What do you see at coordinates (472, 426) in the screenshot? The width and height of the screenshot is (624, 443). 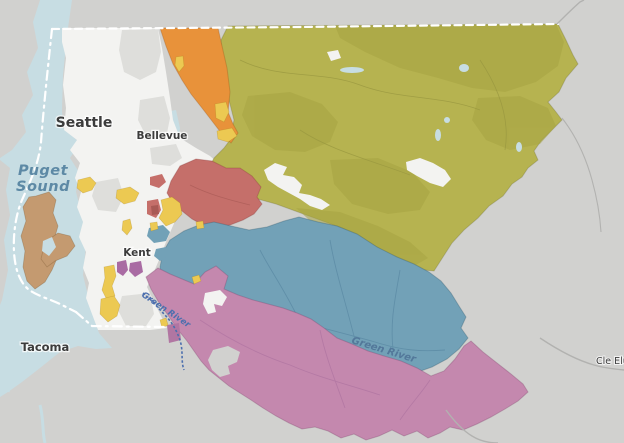 I see `road-southeast` at bounding box center [472, 426].